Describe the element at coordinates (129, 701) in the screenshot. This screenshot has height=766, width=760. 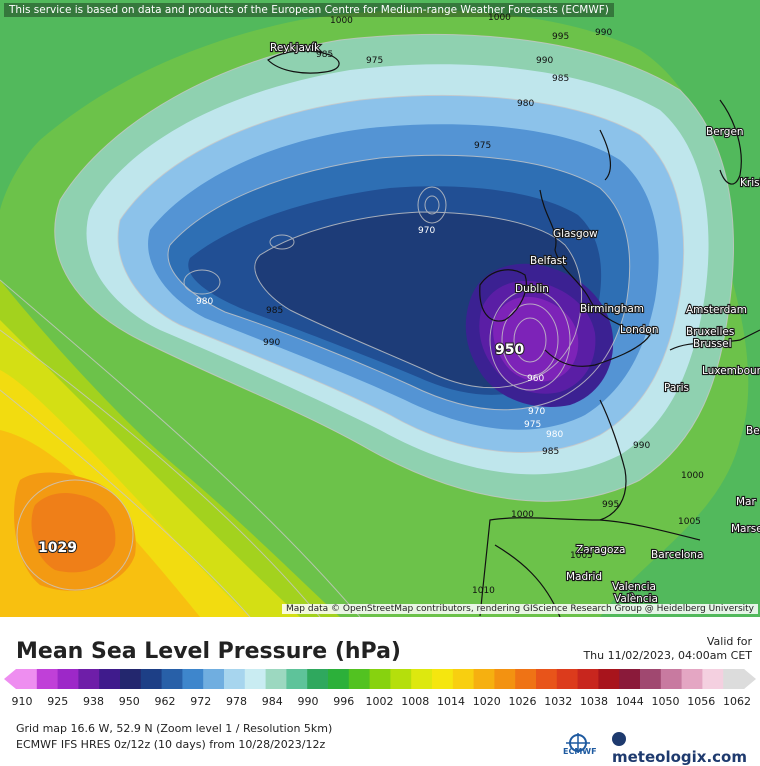
I see `scale-tick-label: 950` at that location.